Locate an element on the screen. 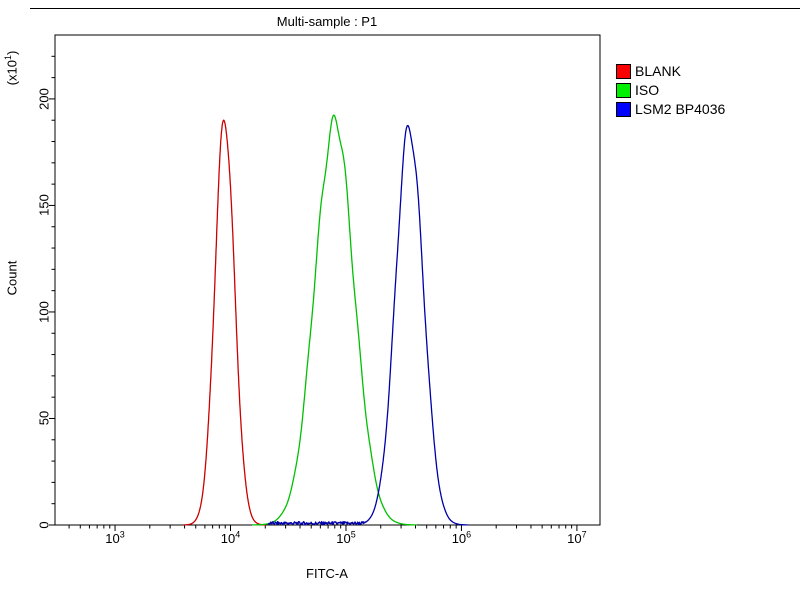 Image resolution: width=800 pixels, height=600 pixels. legend-label: LSM2 BP4036 is located at coordinates (680, 109).